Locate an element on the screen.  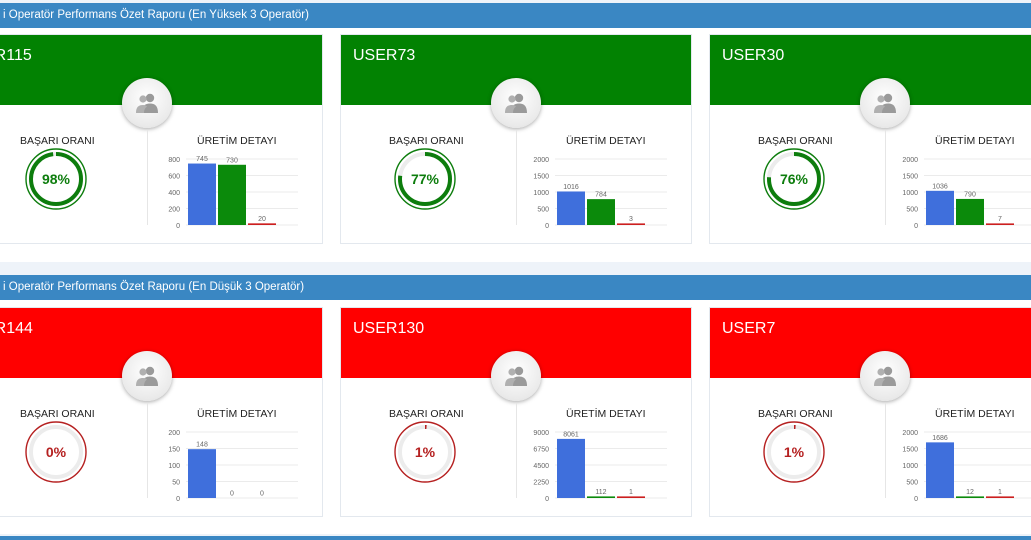
production-bar-chart: 2000 1500 1000 500 0 1686 12 1 is located at coordinates (966, 466).